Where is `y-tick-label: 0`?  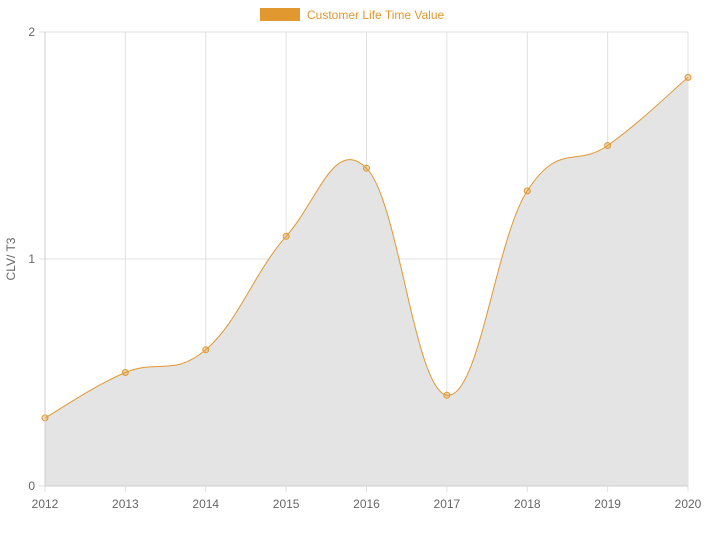 y-tick-label: 0 is located at coordinates (31, 486).